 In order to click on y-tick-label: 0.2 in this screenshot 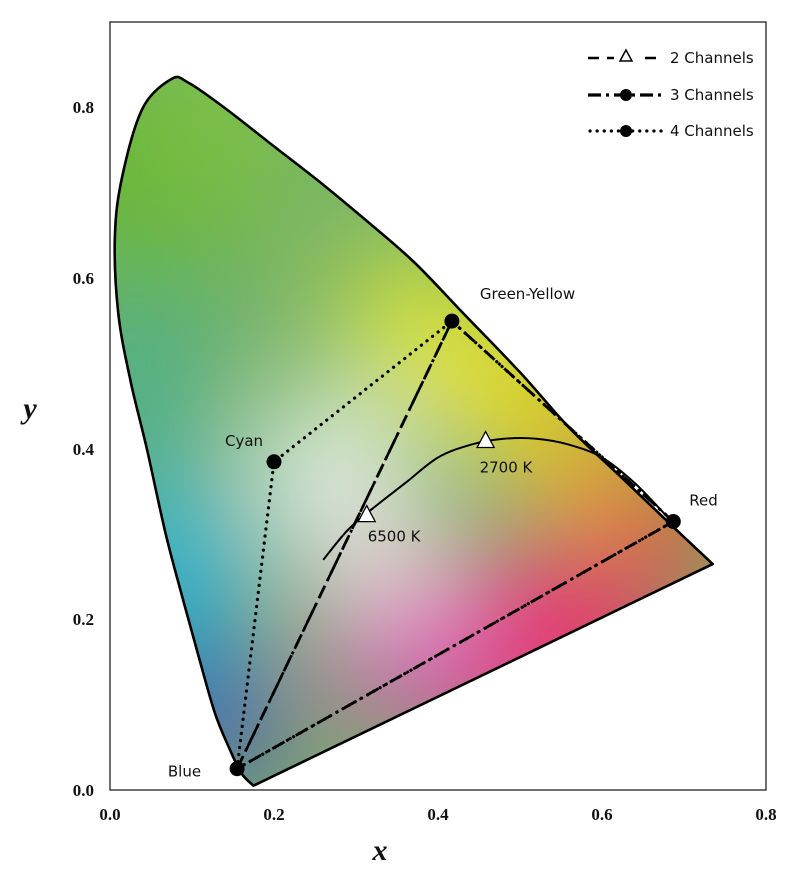, I will do `click(83, 619)`.